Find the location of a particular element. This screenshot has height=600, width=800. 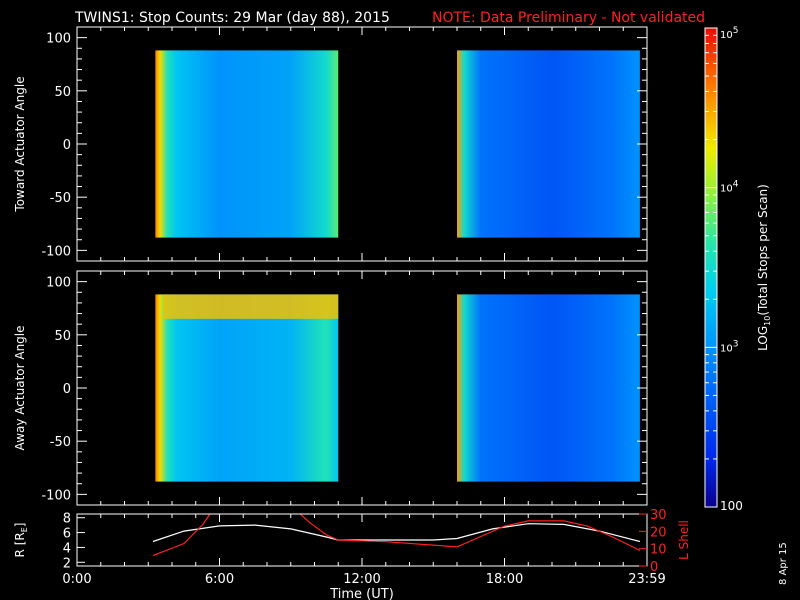

radius-line is located at coordinates (396, 533).